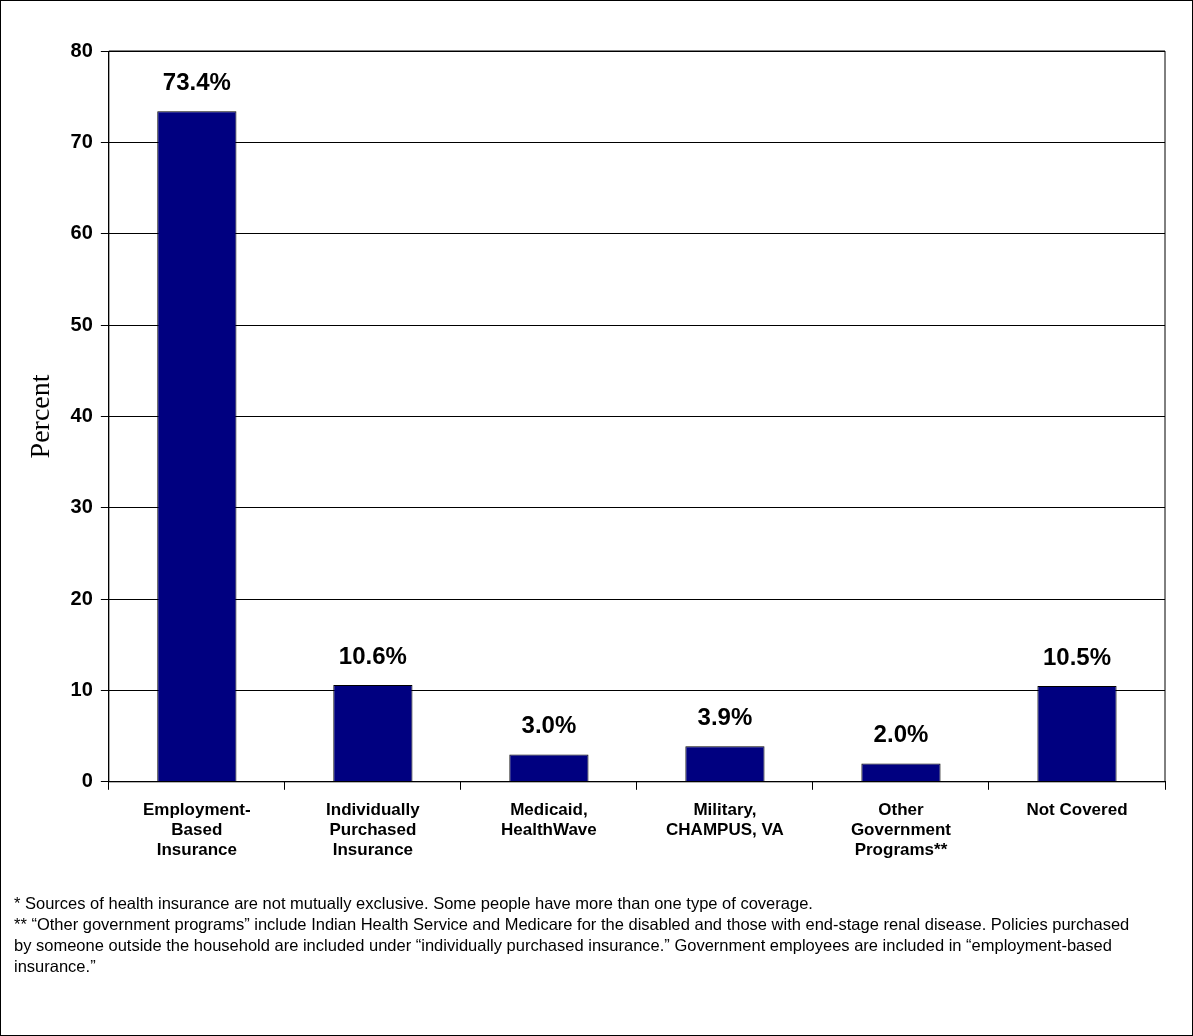  I want to click on text: ** “Other government programs” include Indian Health Service and Medicare for the disabled and those with end-stage renal disease. Policies purchased by someone outside the household are included under “individually purchased insurance.” Government employees are included in “employment-based insurance.”, so click(572, 945).